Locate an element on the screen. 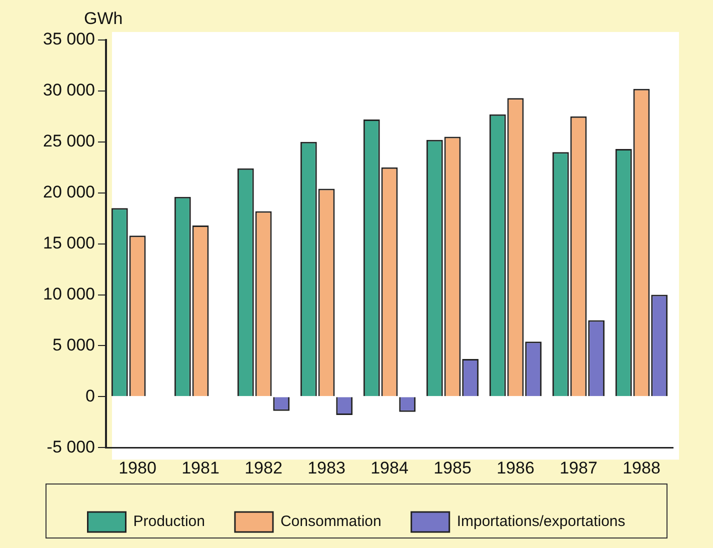 The height and width of the screenshot is (548, 713). x-tick-label: 1981 is located at coordinates (201, 468).